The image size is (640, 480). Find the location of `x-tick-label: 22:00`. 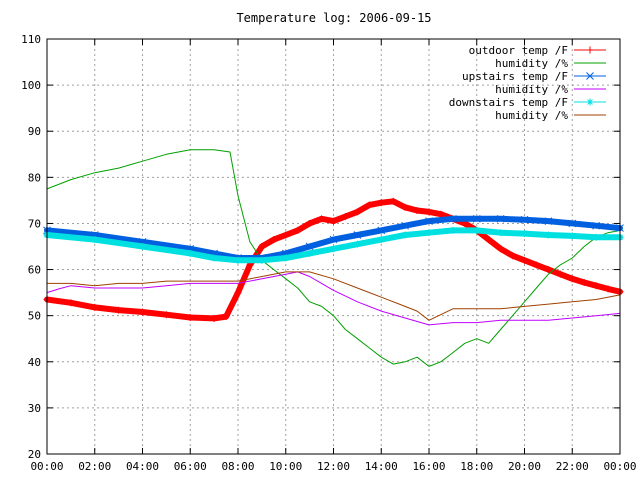

x-tick-label: 22:00 is located at coordinates (572, 466).